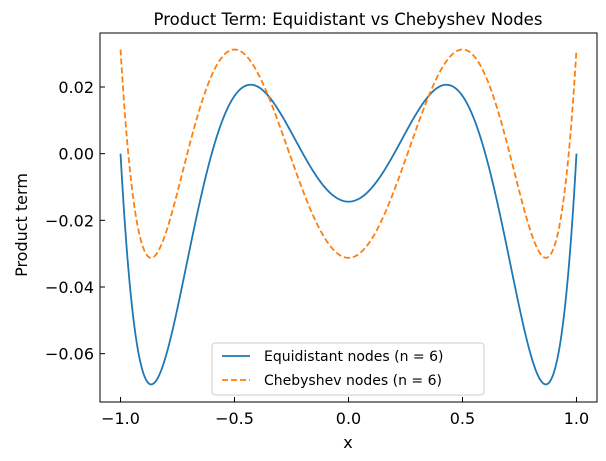 This screenshot has height=461, width=606. I want to click on x-tick-label: 0.0, so click(348, 418).